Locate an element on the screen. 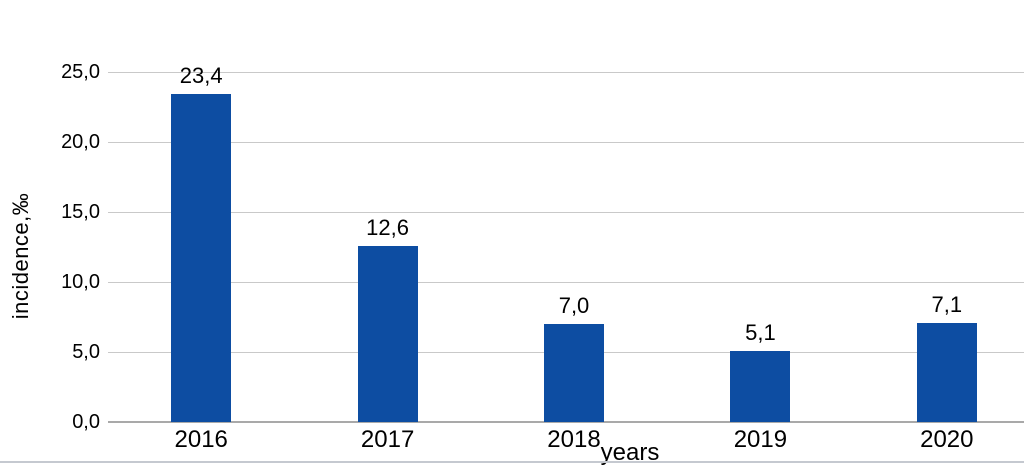 The image size is (1024, 466). x-tick-label: 2019 is located at coordinates (760, 439).